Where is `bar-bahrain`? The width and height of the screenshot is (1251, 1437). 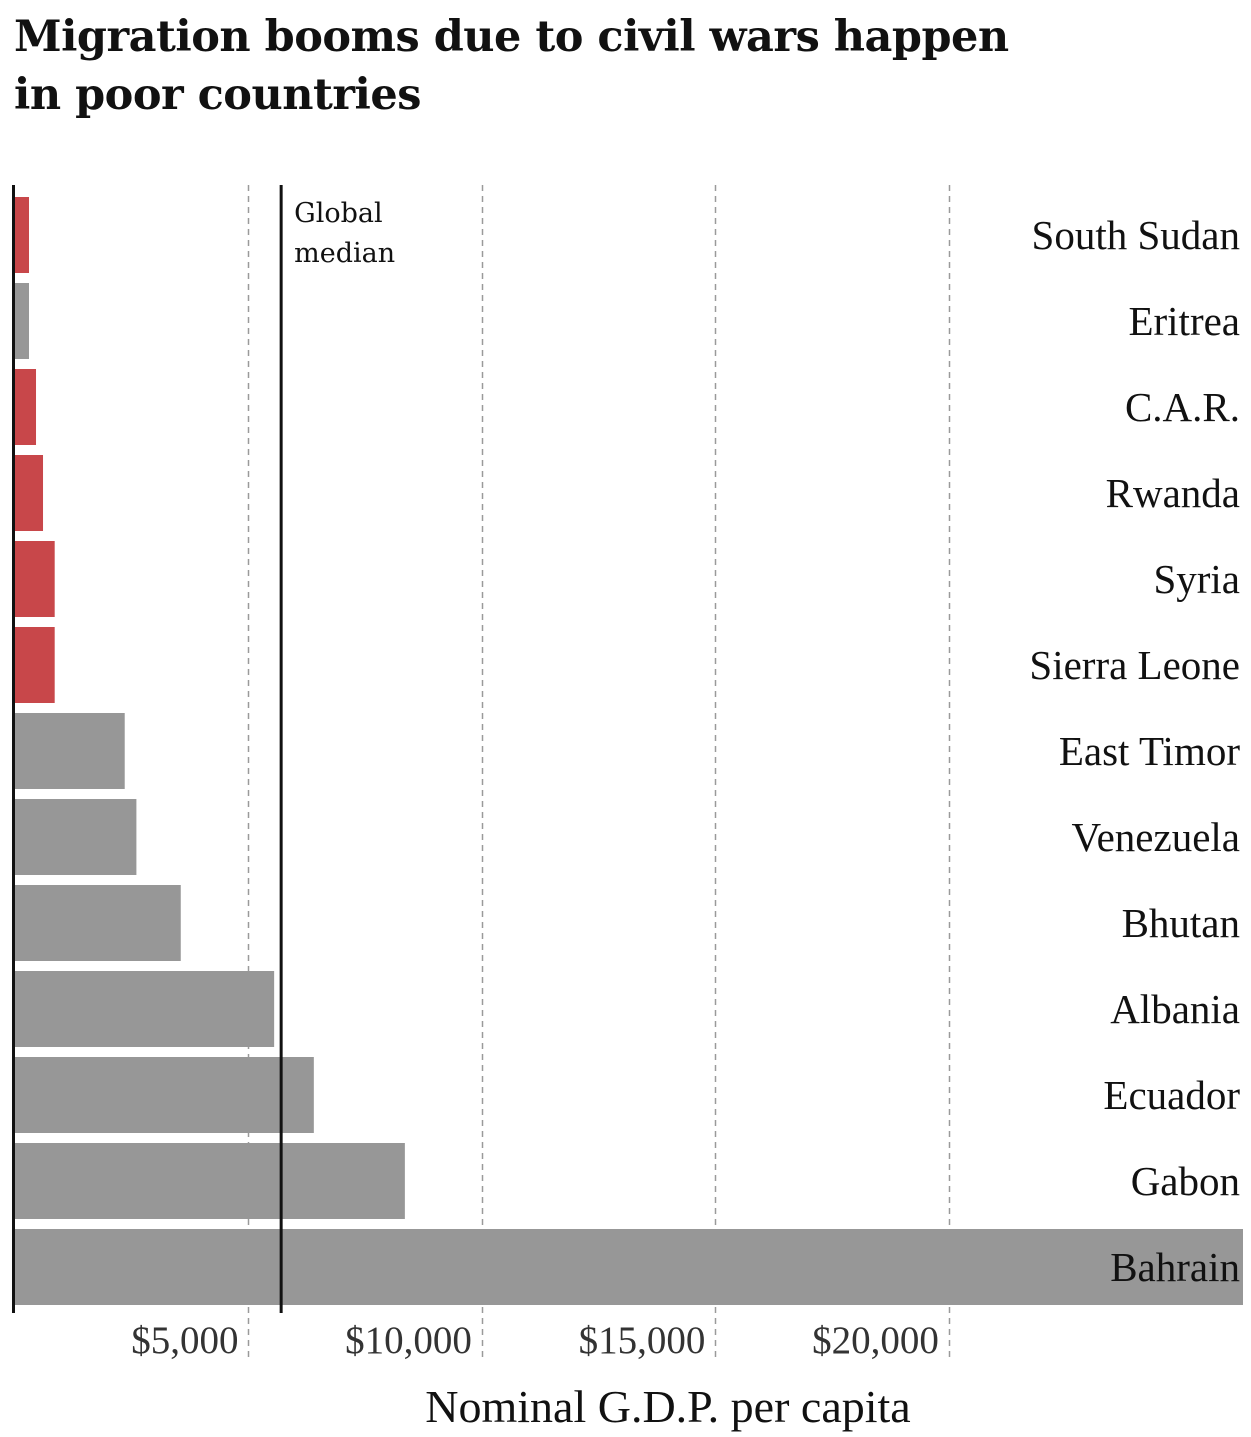
bar-bahrain is located at coordinates (629, 1267).